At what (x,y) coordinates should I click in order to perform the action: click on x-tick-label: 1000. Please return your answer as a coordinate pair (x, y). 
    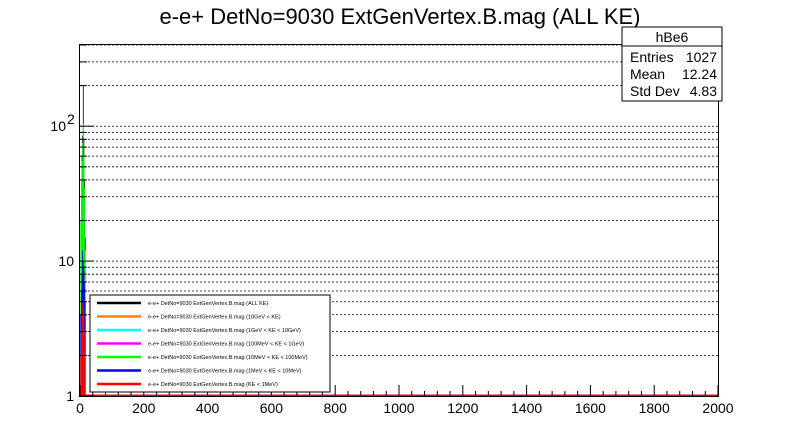
    Looking at the image, I should click on (398, 408).